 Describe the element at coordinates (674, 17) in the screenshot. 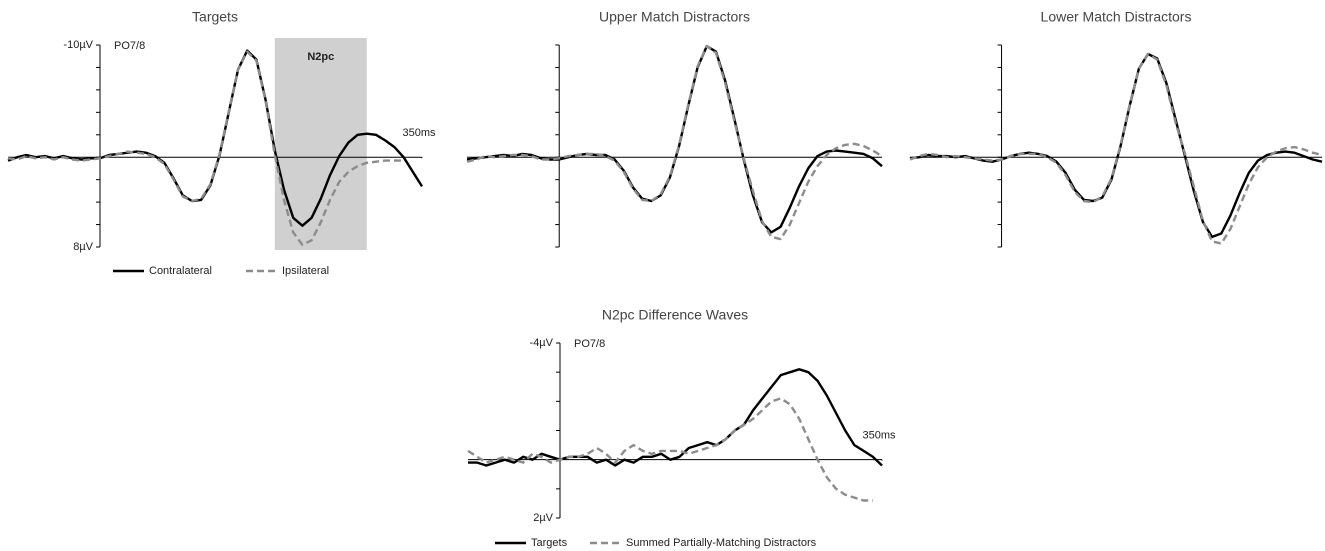

I see `chart-title: Upper Match Distractors` at that location.